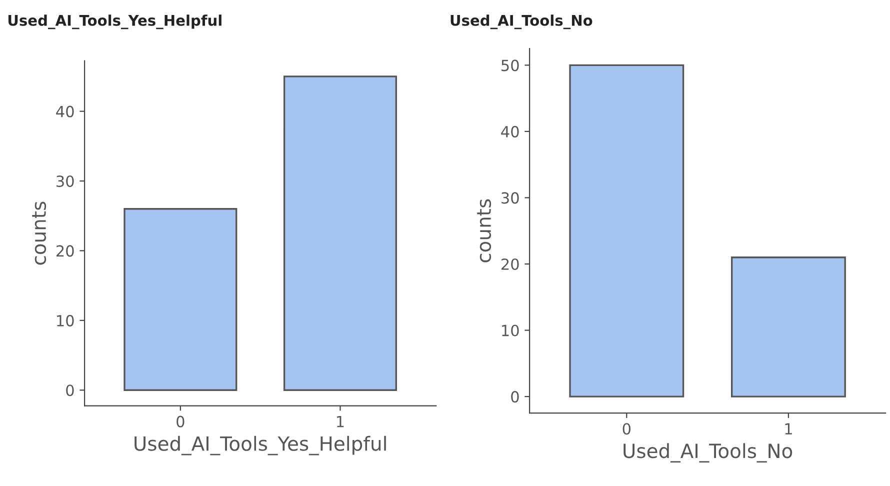 The image size is (890, 486). Describe the element at coordinates (521, 22) in the screenshot. I see `chart-title: Used_AI_Tools_No` at that location.